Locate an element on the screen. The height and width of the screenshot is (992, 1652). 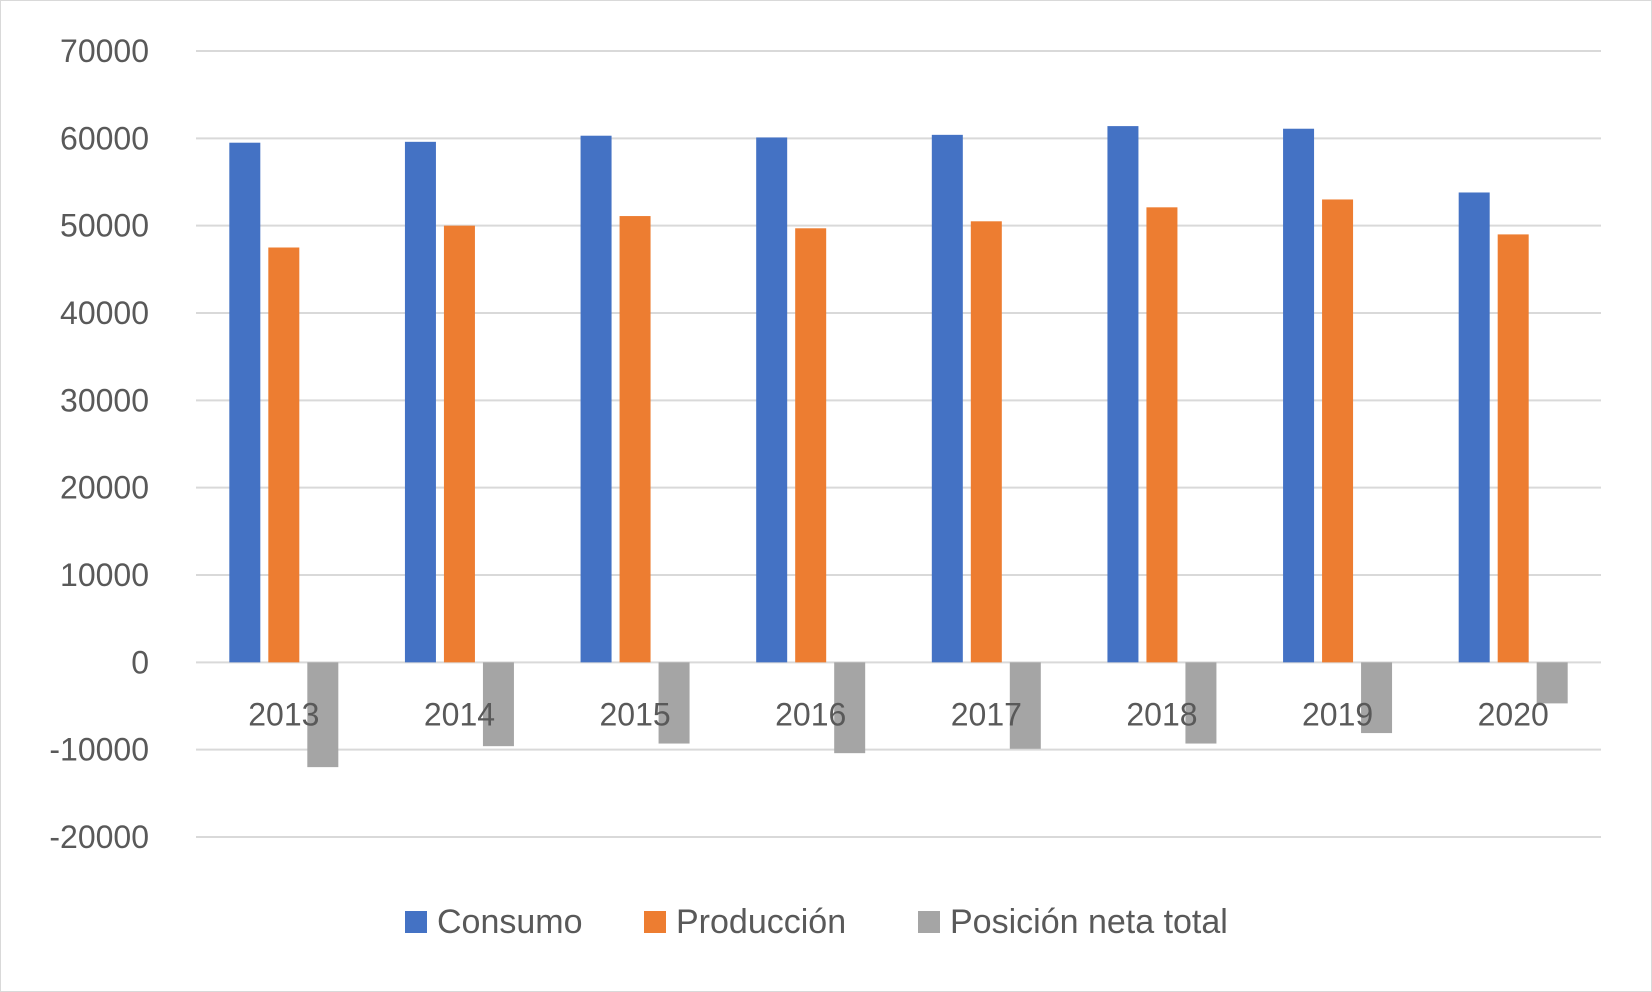
x-tick-label: 2019 is located at coordinates (1337, 714).